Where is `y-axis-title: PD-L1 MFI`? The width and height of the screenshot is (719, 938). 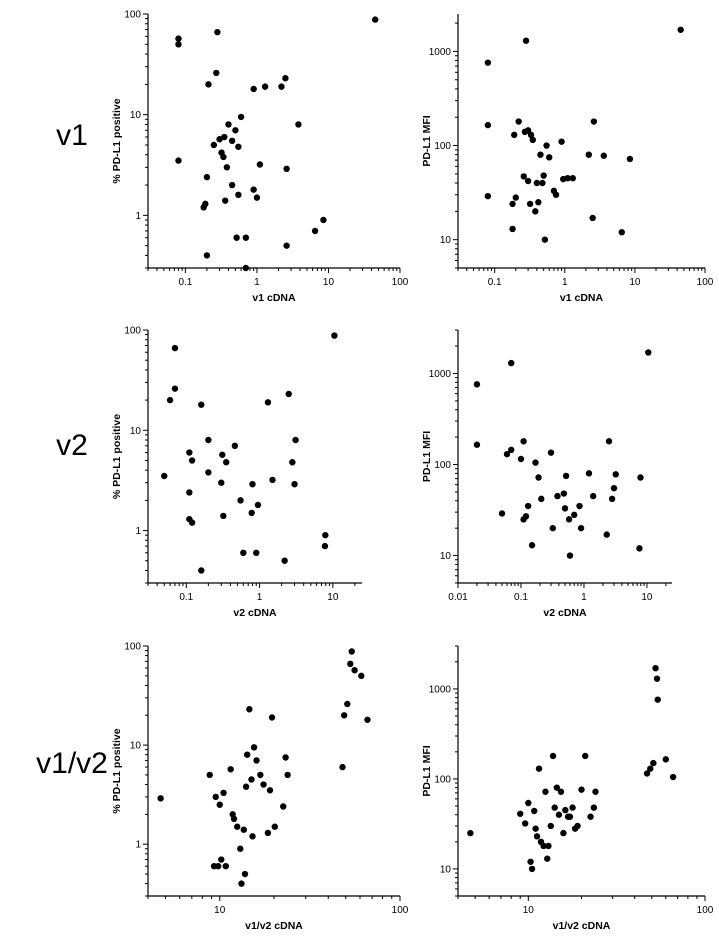 y-axis-title: PD-L1 MFI is located at coordinates (427, 456).